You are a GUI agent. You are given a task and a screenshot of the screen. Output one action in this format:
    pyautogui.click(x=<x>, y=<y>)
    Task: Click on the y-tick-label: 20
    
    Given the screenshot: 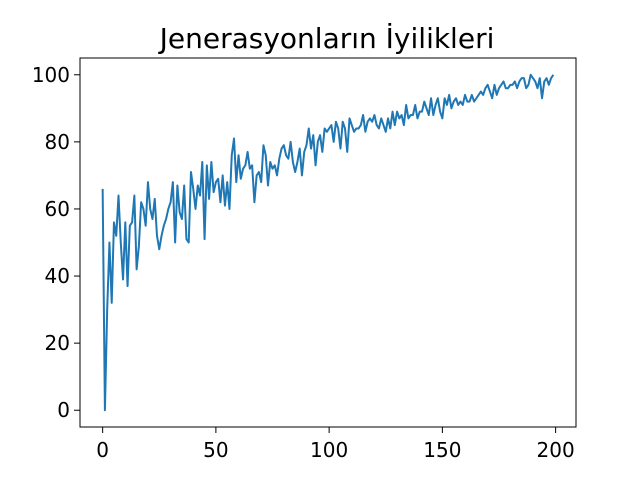 What is the action you would take?
    pyautogui.click(x=57, y=343)
    